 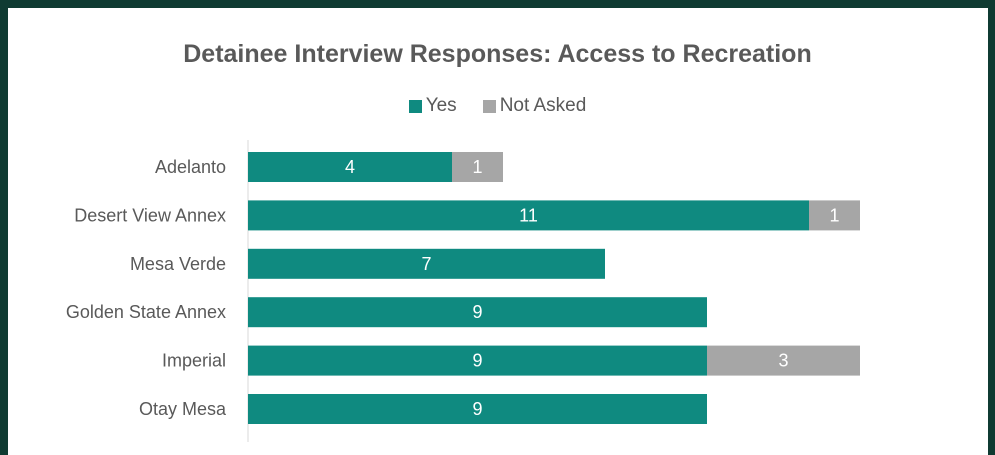 I want to click on data-label-not-asked-adelanto: 1, so click(x=477, y=167).